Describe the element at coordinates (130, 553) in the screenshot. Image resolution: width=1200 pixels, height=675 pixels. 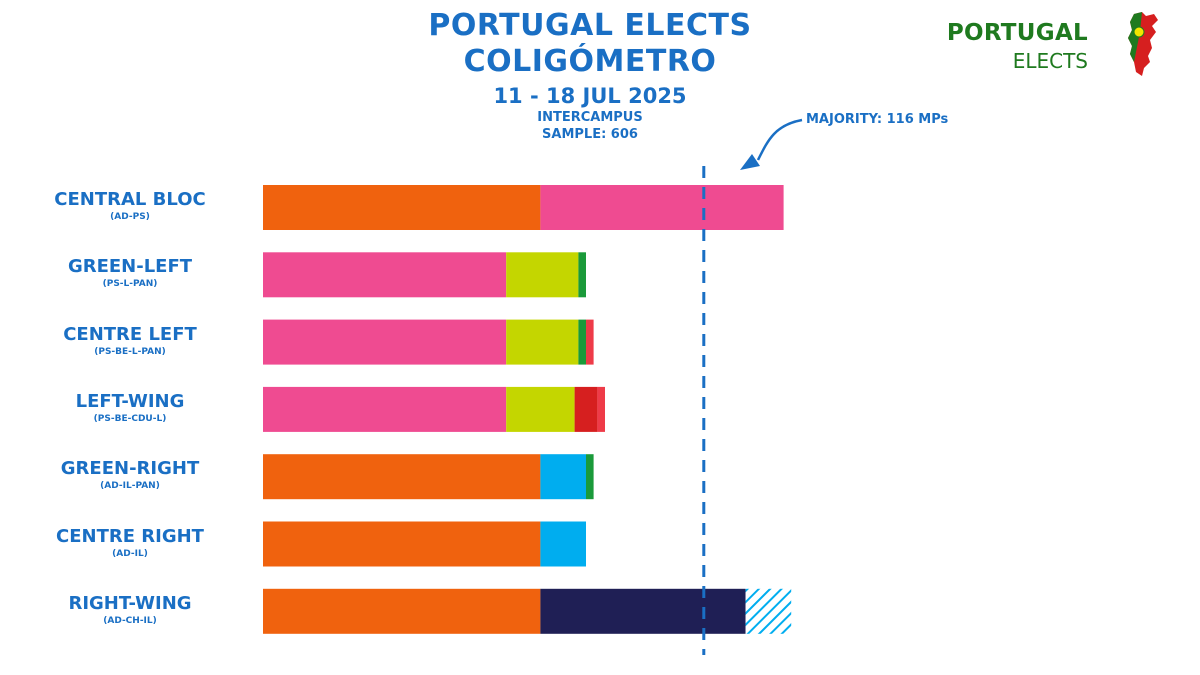
I see `coalition-parties: (AD-IL)` at that location.